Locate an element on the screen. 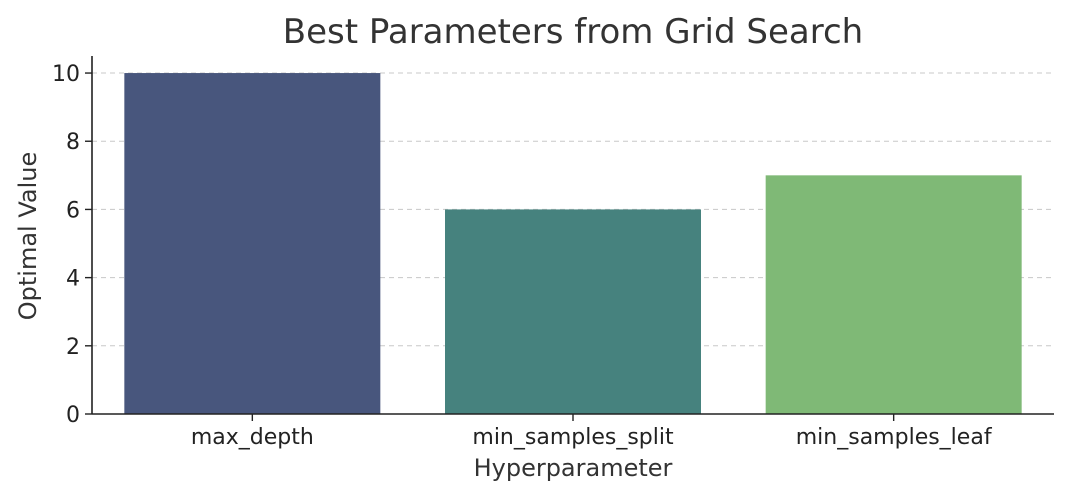 This screenshot has height=494, width=1068. y-axis-label: Optimal Value is located at coordinates (28, 236).